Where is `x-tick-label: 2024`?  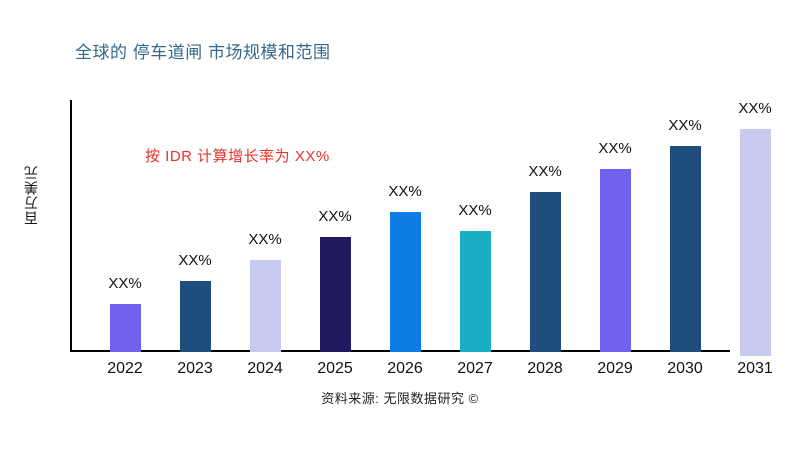 x-tick-label: 2024 is located at coordinates (265, 368).